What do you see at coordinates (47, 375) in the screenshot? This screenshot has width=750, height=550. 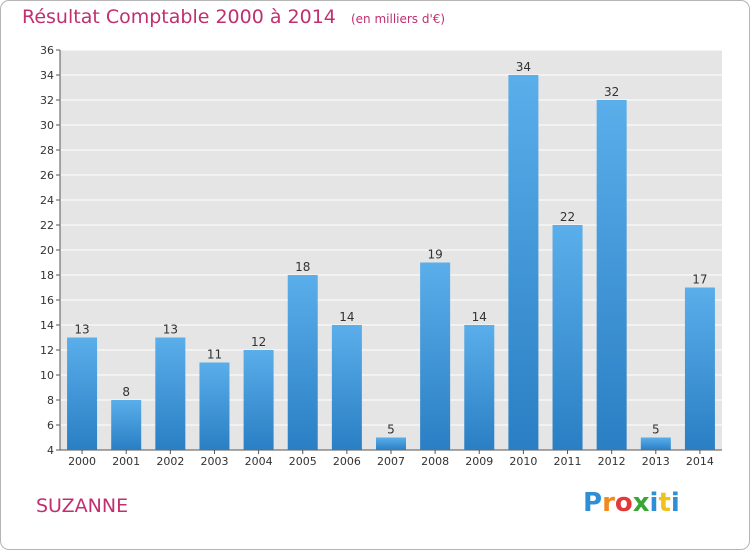 I see `y-tick-label: 10` at bounding box center [47, 375].